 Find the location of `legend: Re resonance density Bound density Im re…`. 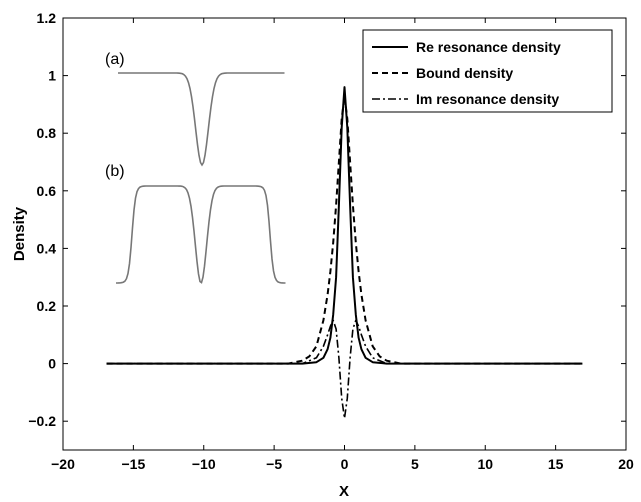

legend: Re resonance density Bound density Im re… is located at coordinates (487, 71).